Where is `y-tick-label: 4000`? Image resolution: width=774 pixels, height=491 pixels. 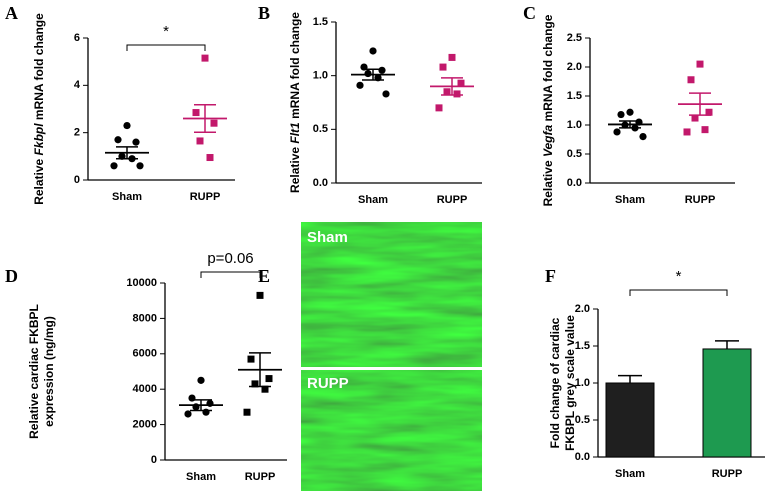 y-tick-label: 4000 is located at coordinates (145, 389).